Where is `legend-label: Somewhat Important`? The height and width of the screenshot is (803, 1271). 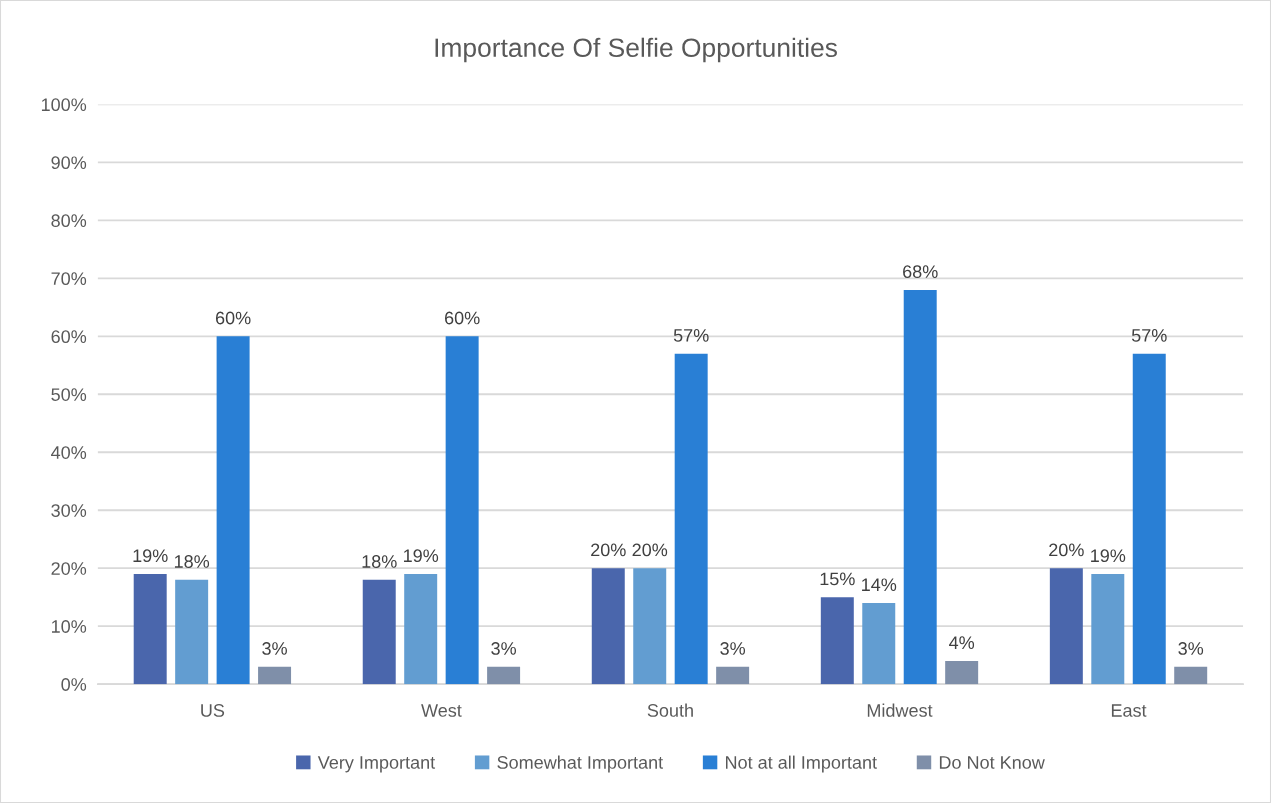
legend-label: Somewhat Important is located at coordinates (580, 764).